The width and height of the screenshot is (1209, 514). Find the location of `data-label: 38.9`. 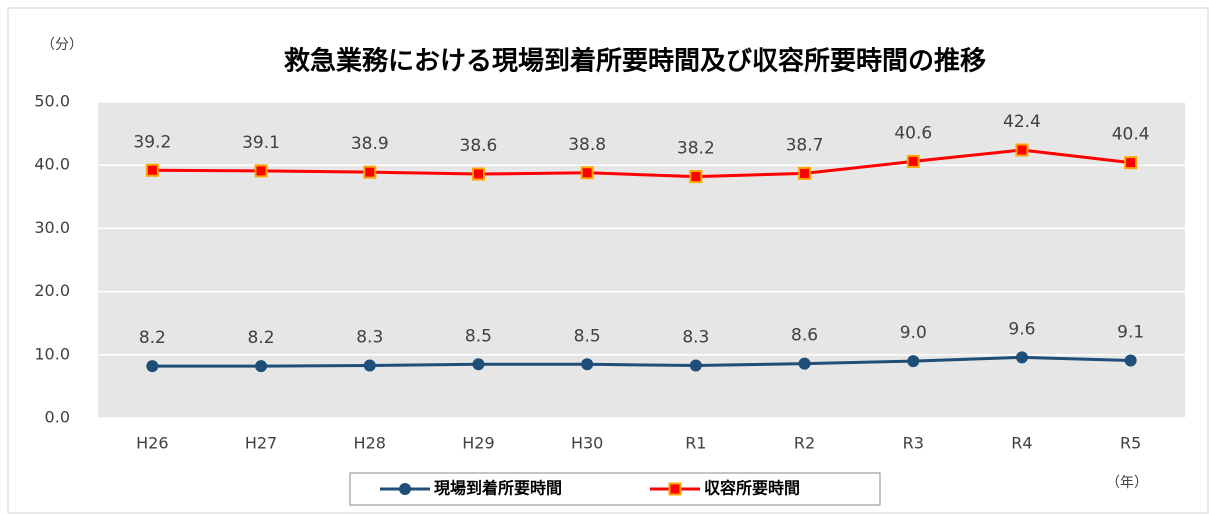

data-label: 38.9 is located at coordinates (370, 144).